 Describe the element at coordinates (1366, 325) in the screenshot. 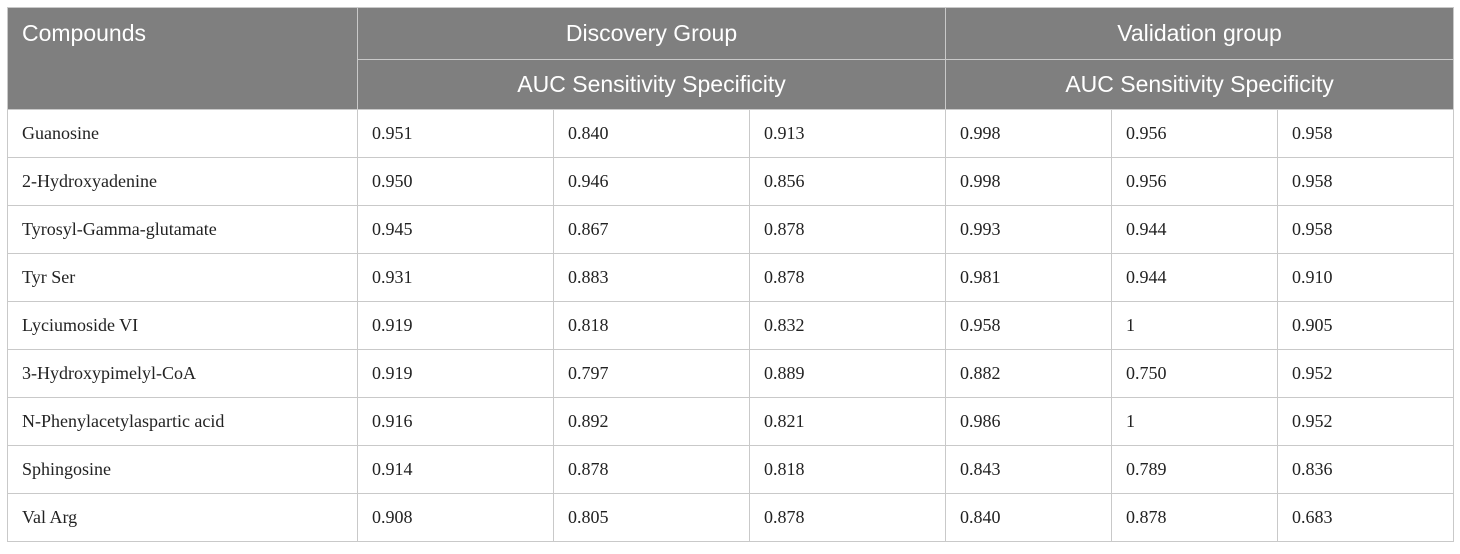

I see `value-cell: 0.905` at that location.